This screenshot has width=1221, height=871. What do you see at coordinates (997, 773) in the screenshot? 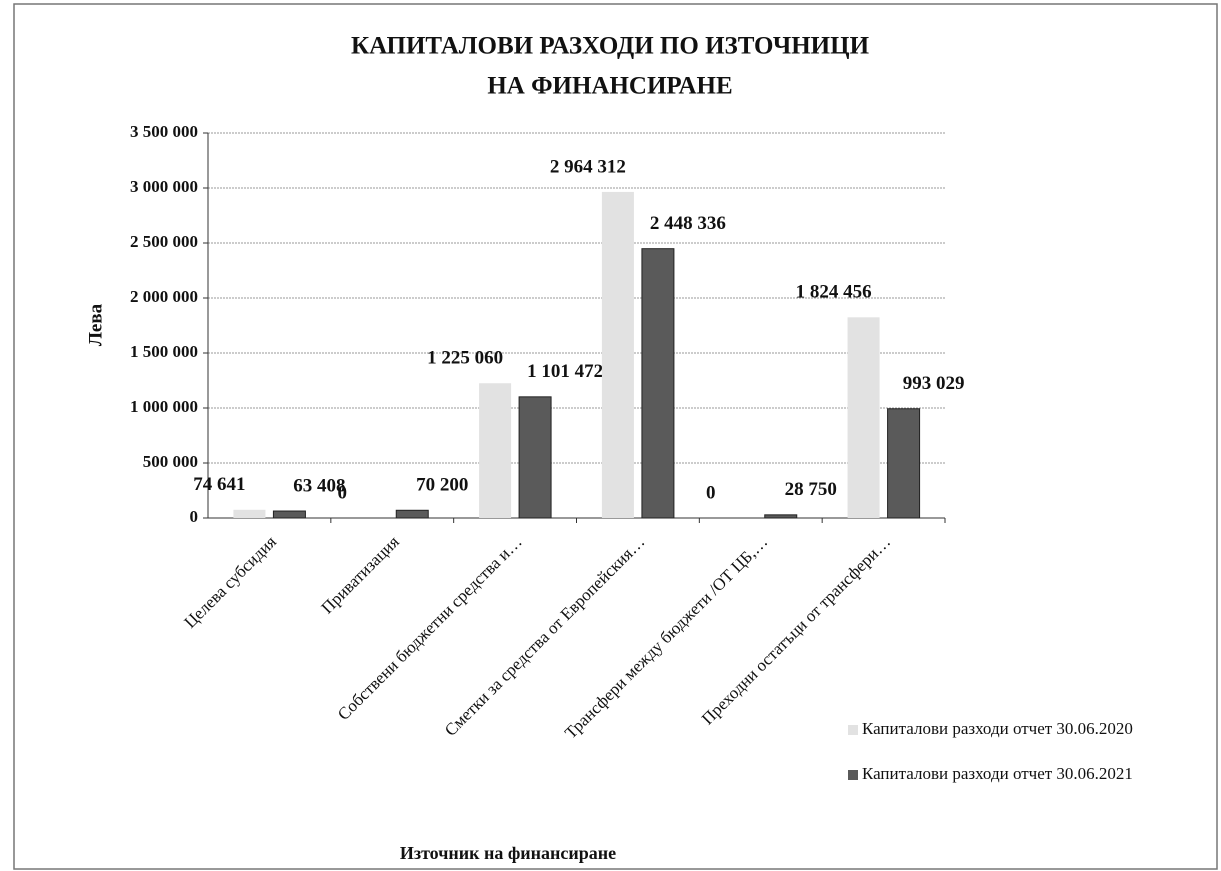
I see `legend-label: Капиталови разходи отчет 30.06.2021` at bounding box center [997, 773].